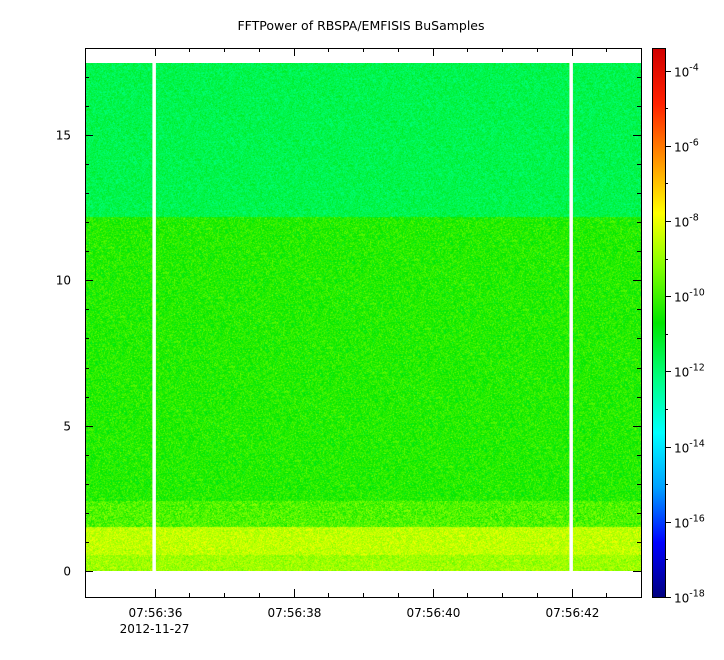  What do you see at coordinates (156, 613) in the screenshot?
I see `x-tick-label: 07:56:36` at bounding box center [156, 613].